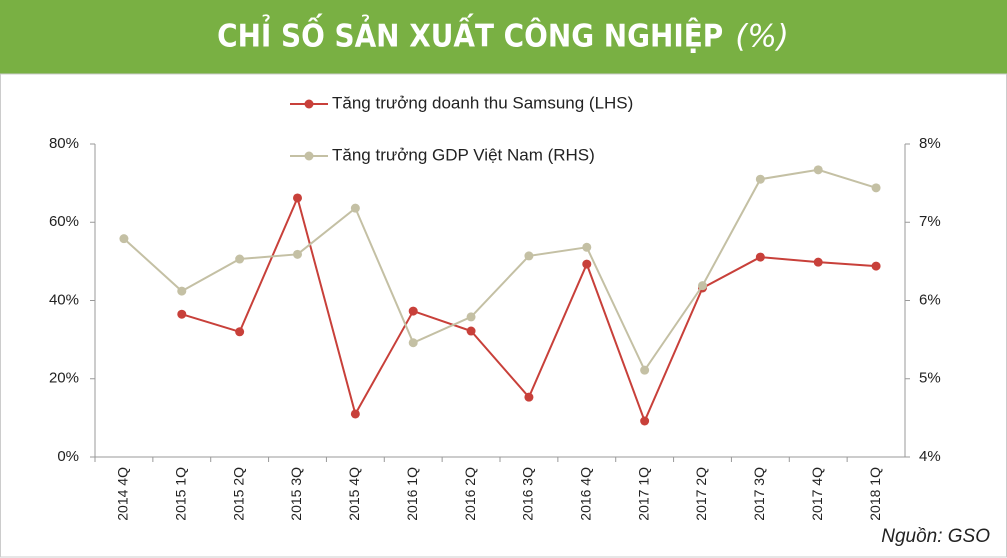 This screenshot has width=1007, height=558. Describe the element at coordinates (930, 221) in the screenshot. I see `y2-tick-label: 7%` at that location.